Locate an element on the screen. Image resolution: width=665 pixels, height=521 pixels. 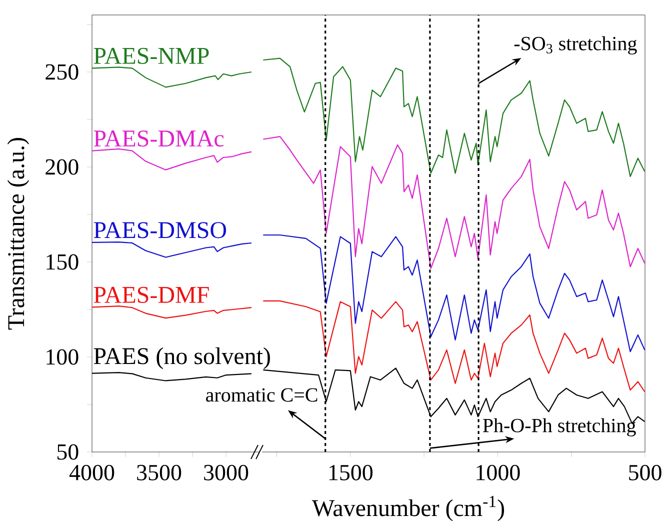
series-label: PAES-NMP is located at coordinates (151, 56).